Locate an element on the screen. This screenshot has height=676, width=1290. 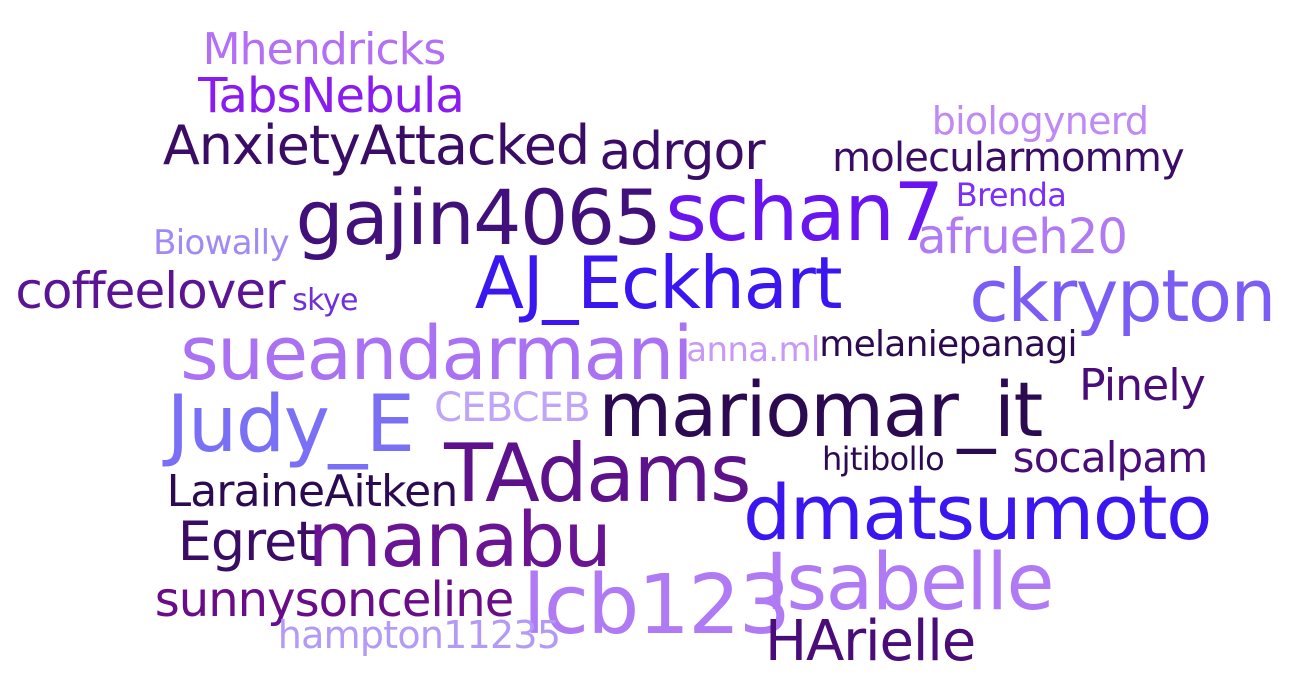
word-isabelle: Isabelle is located at coordinates (909, 583).